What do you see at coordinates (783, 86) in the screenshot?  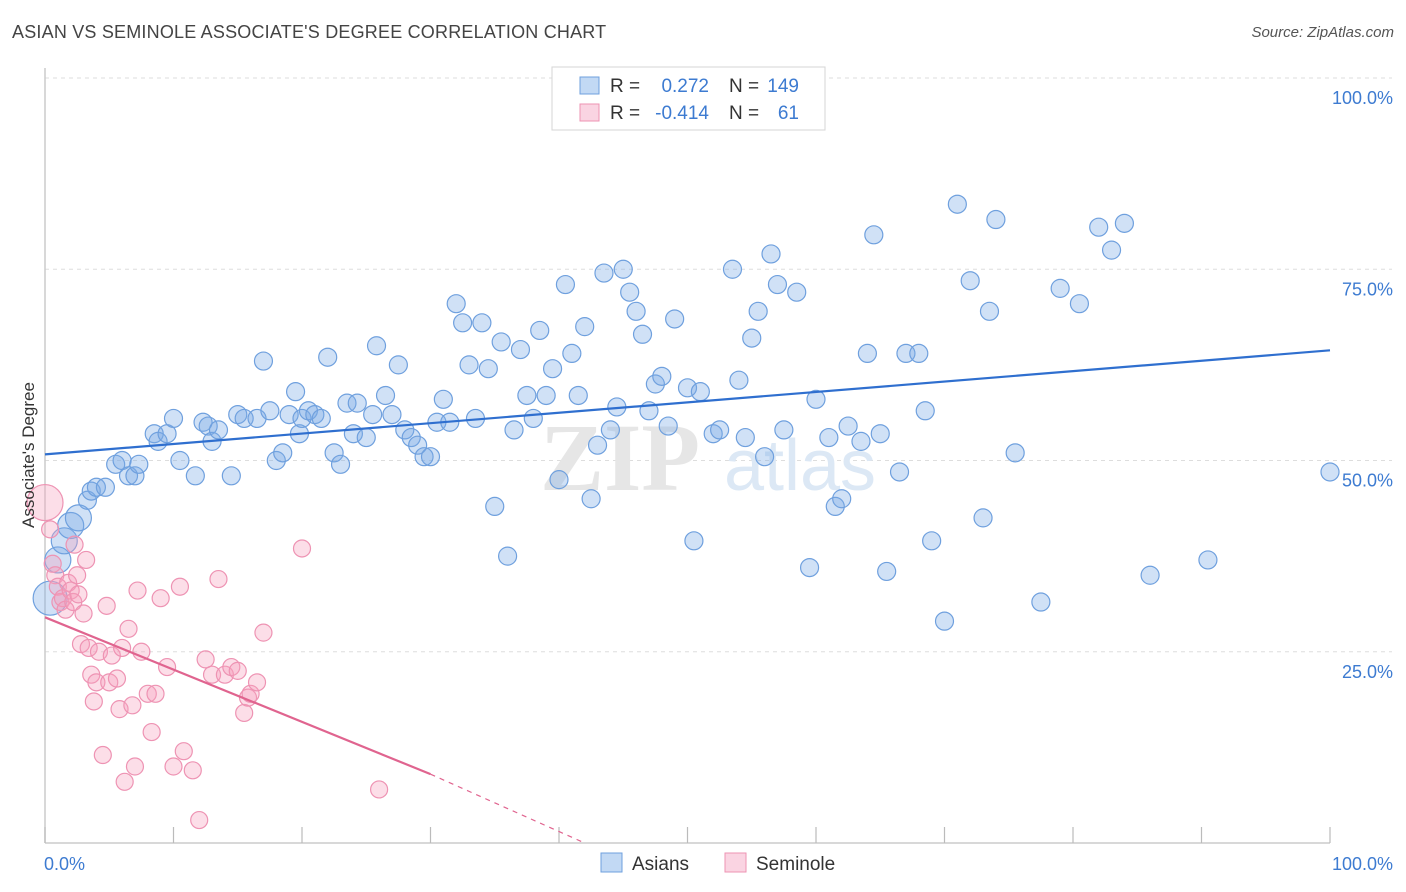 I see `legend-n-value-asian: 149` at bounding box center [783, 86].